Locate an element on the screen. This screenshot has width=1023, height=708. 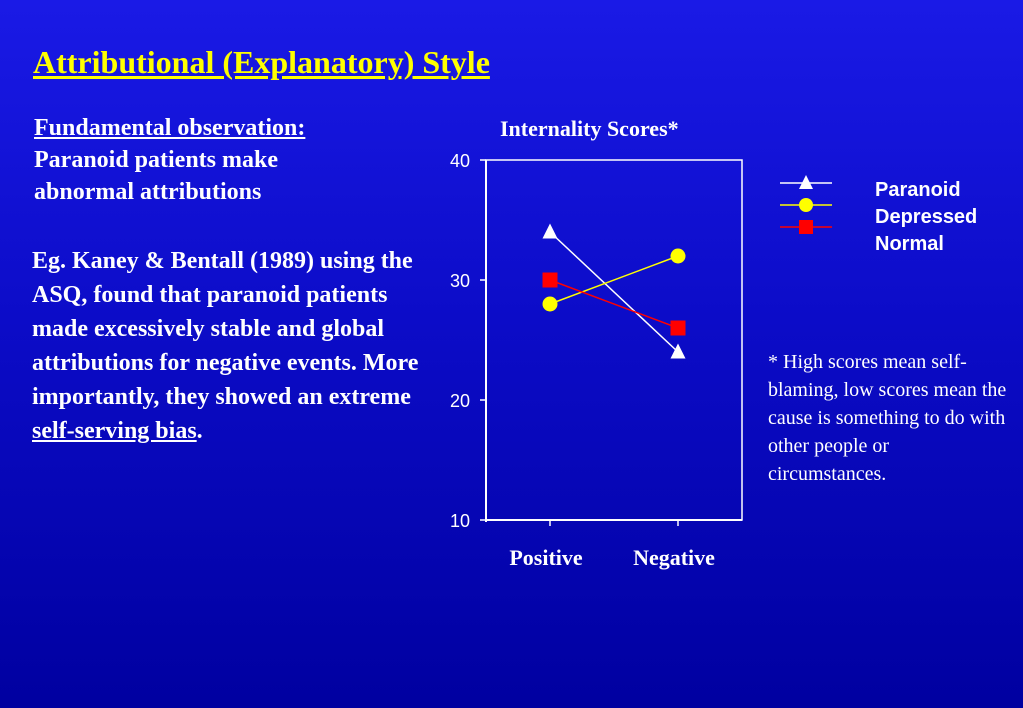
fundamental-line-1: Paranoid patients make is located at coordinates (156, 160).